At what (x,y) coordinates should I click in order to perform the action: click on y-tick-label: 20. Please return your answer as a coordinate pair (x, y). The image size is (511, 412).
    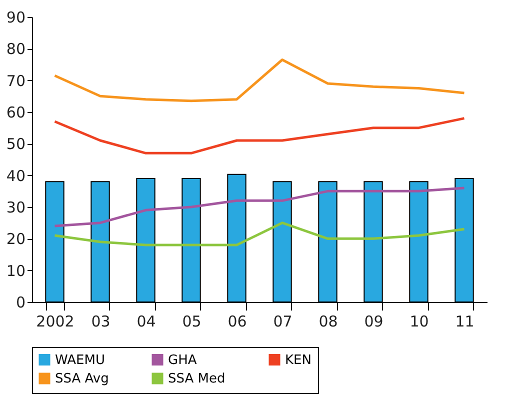
    Looking at the image, I should click on (16, 239).